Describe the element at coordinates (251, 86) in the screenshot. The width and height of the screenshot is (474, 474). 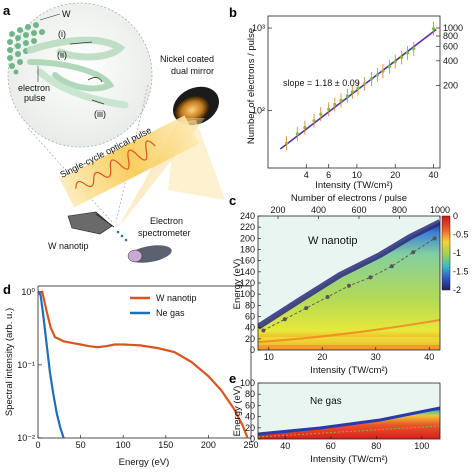
I see `plot-b-ylabel: Number of electrons / pulse` at that location.